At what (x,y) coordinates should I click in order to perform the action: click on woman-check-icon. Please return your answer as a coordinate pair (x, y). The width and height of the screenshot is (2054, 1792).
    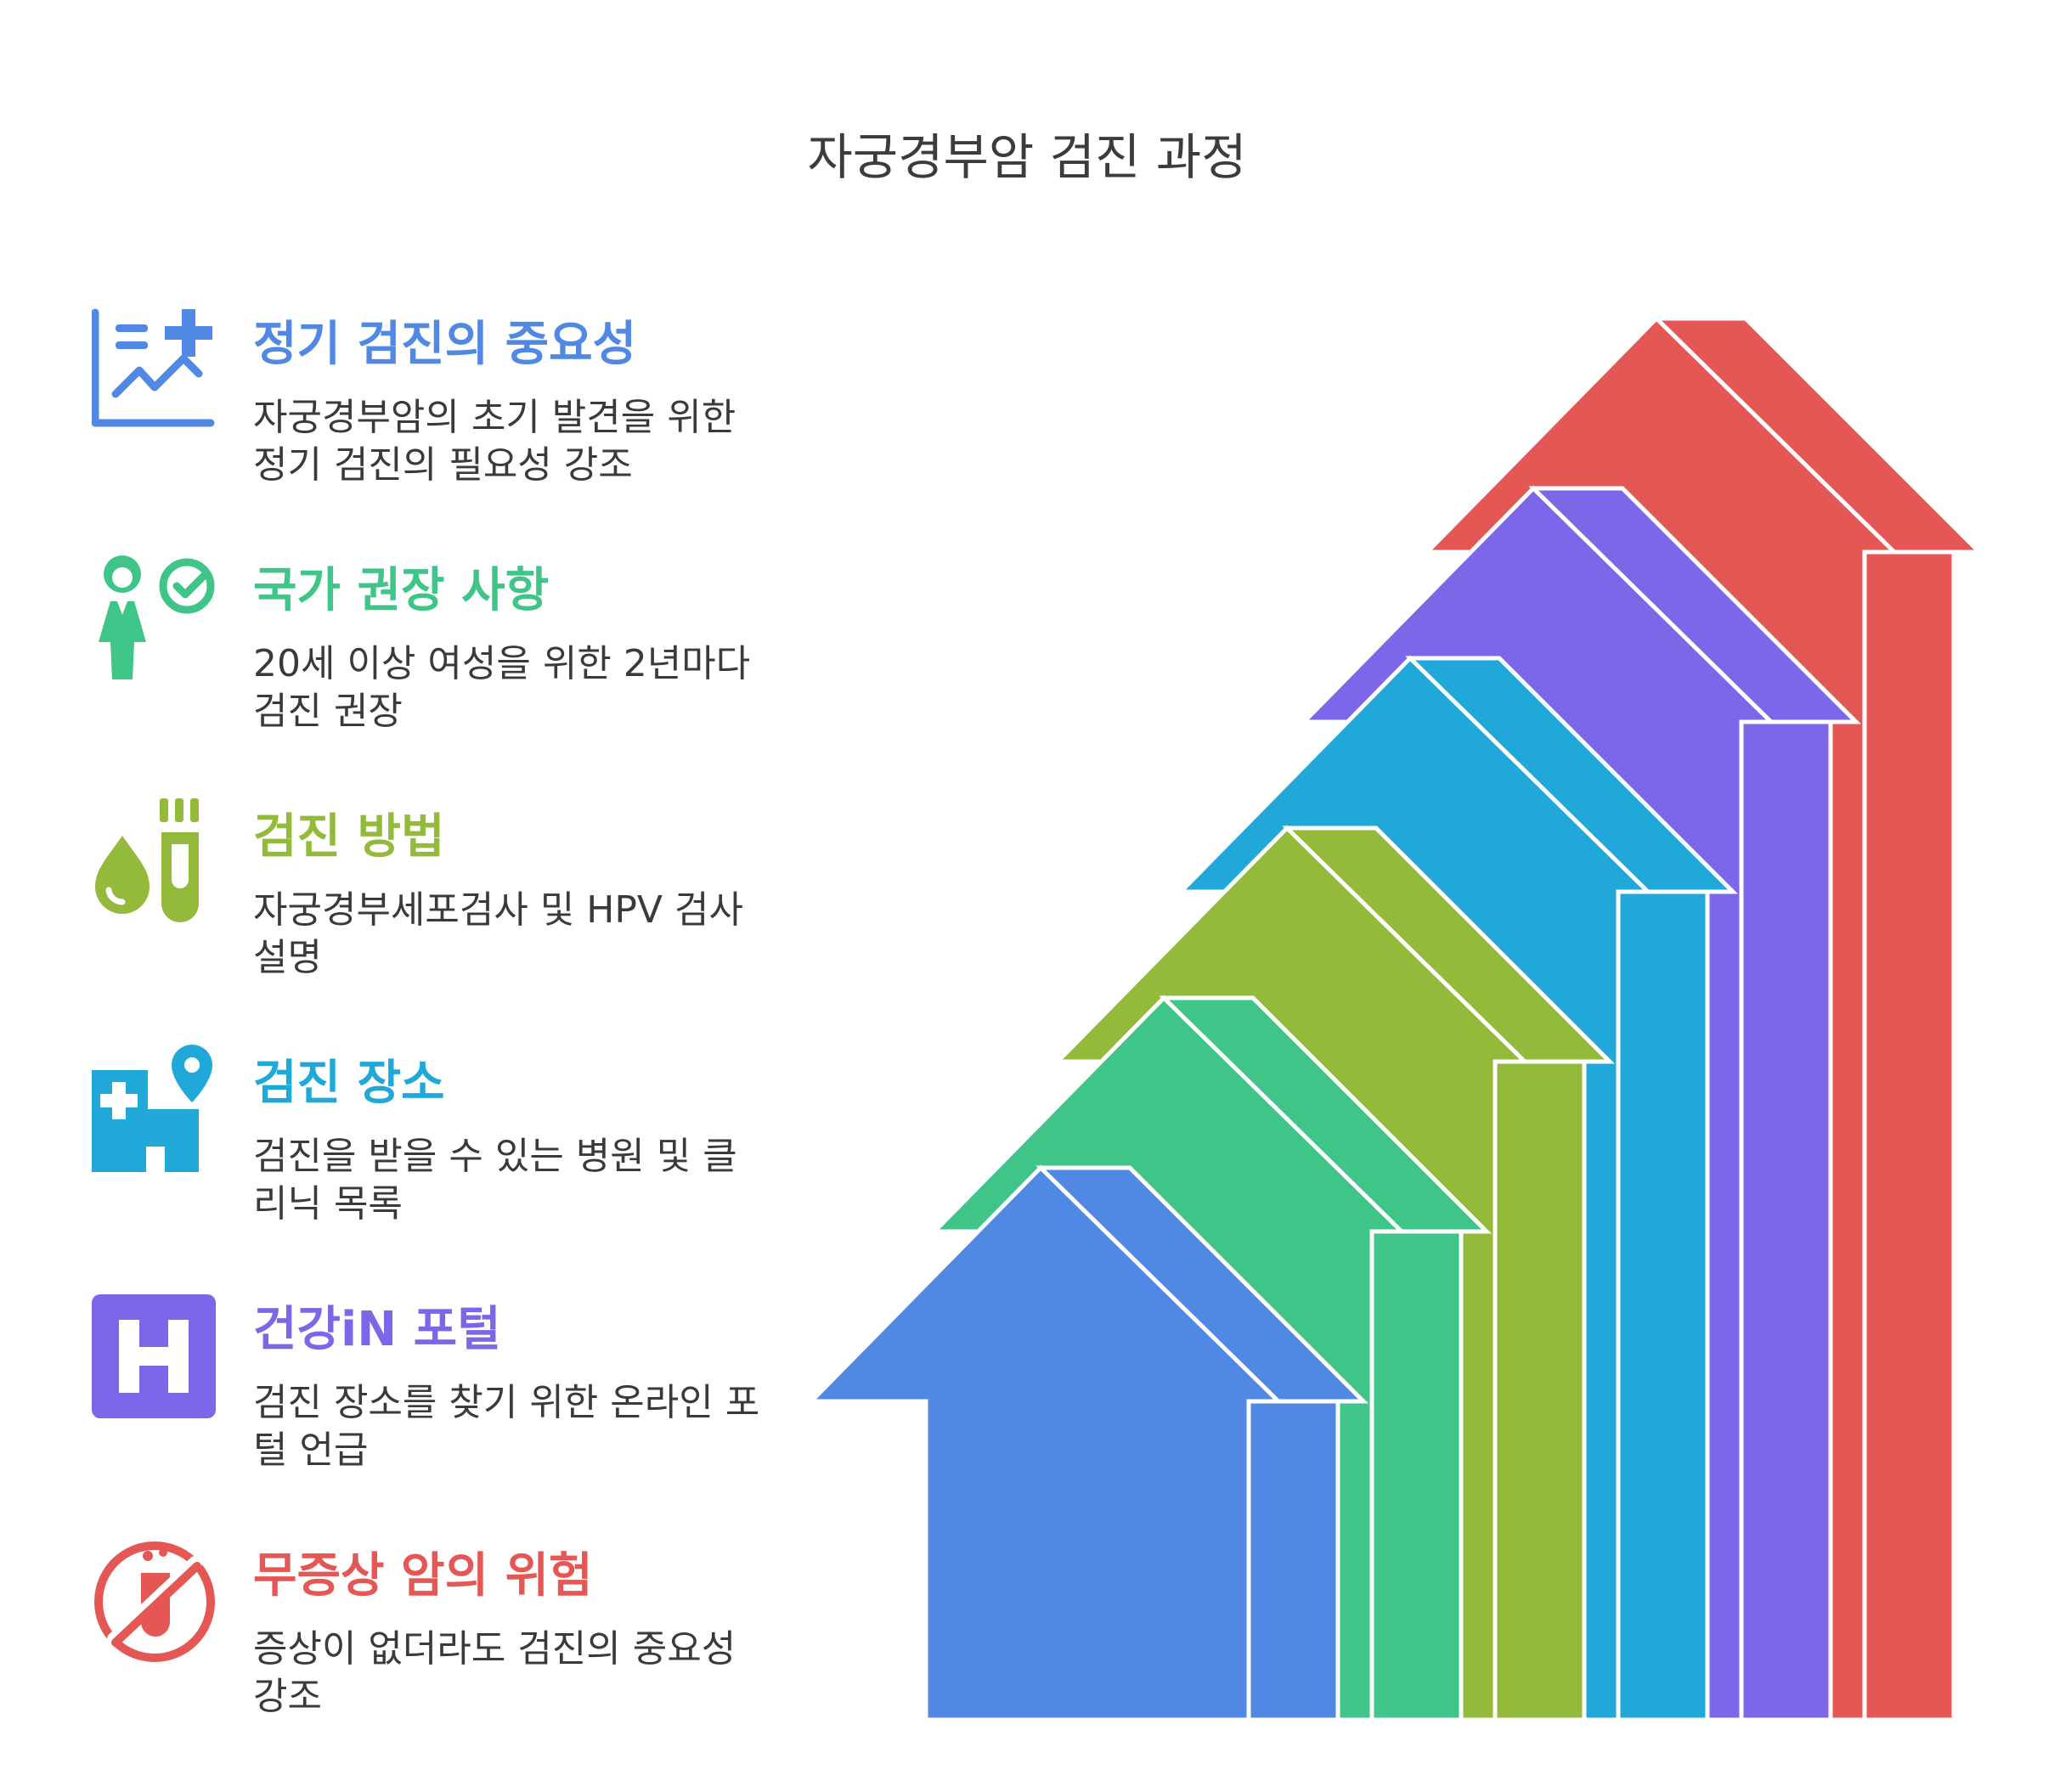
    Looking at the image, I should click on (155, 615).